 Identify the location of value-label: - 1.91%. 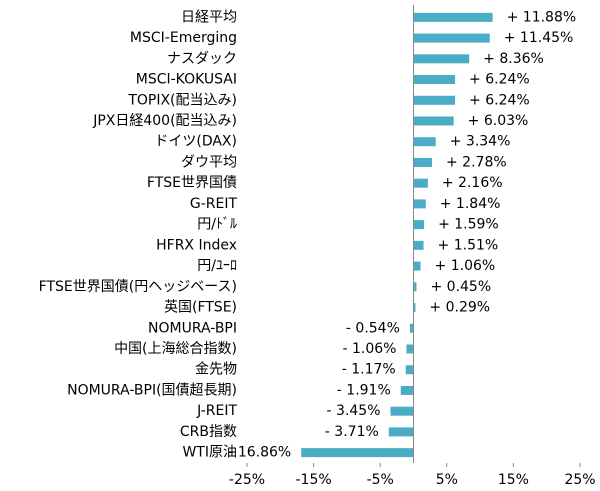
(364, 390).